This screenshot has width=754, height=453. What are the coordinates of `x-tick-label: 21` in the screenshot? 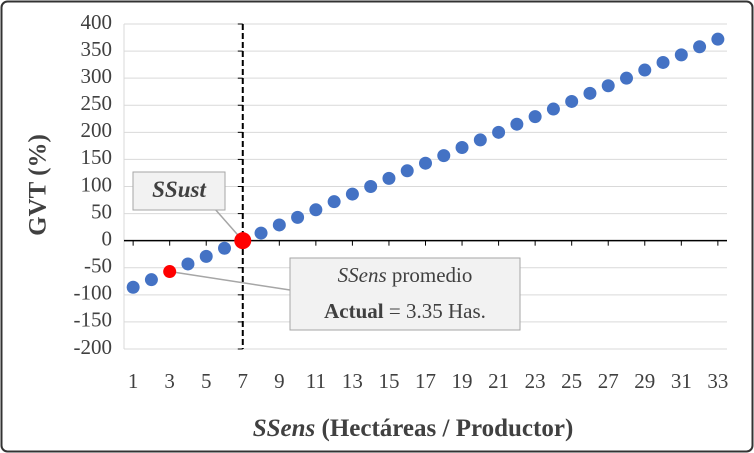 It's located at (498, 381).